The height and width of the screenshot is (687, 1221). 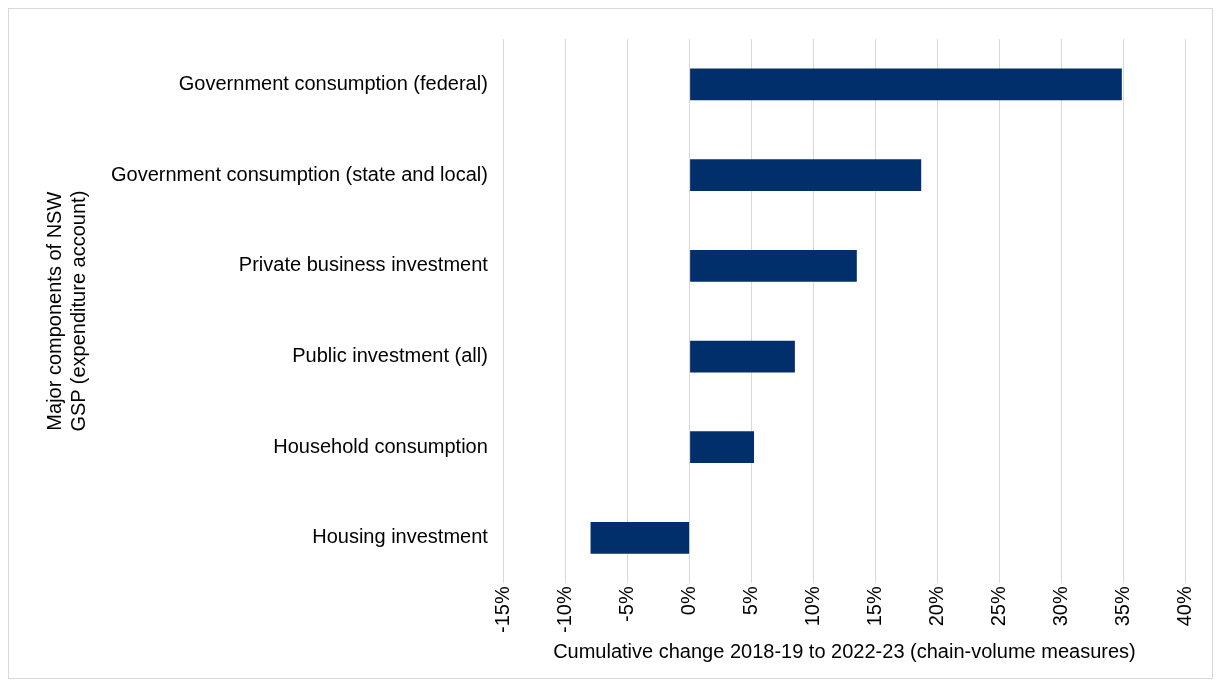 What do you see at coordinates (333, 82) in the screenshot?
I see `y-tick-label: Government consumption (federal)` at bounding box center [333, 82].